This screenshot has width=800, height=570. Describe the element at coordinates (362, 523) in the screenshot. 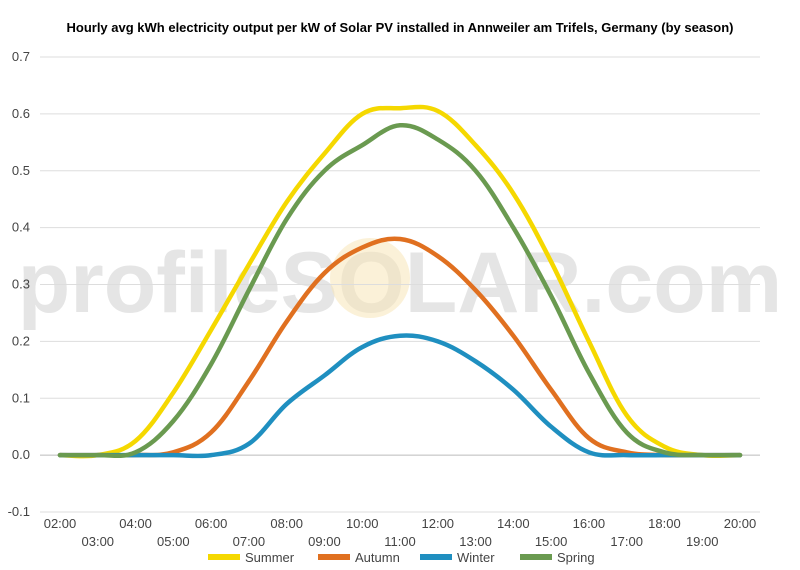

I see `x-tick-label: 10:00` at that location.